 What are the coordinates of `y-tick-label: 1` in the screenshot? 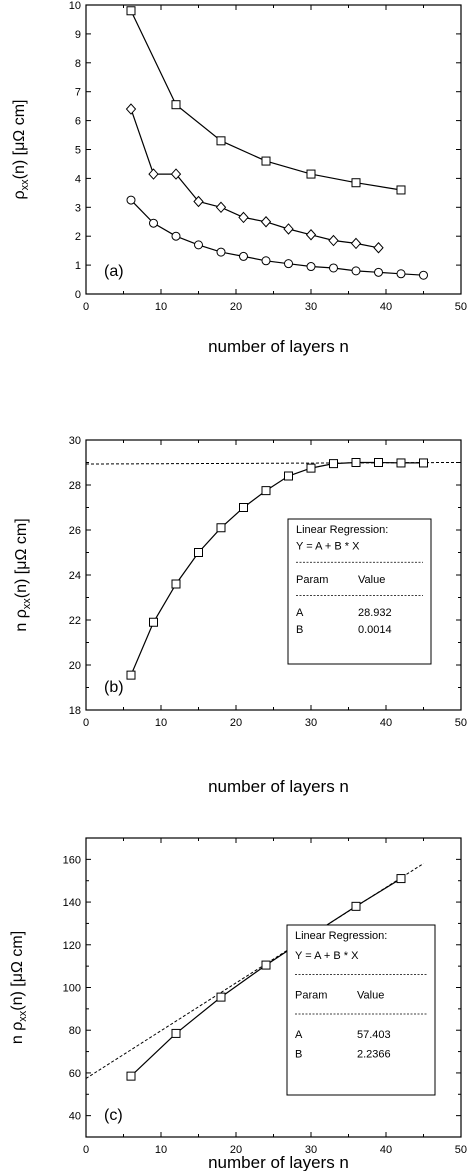 It's located at (78, 266).